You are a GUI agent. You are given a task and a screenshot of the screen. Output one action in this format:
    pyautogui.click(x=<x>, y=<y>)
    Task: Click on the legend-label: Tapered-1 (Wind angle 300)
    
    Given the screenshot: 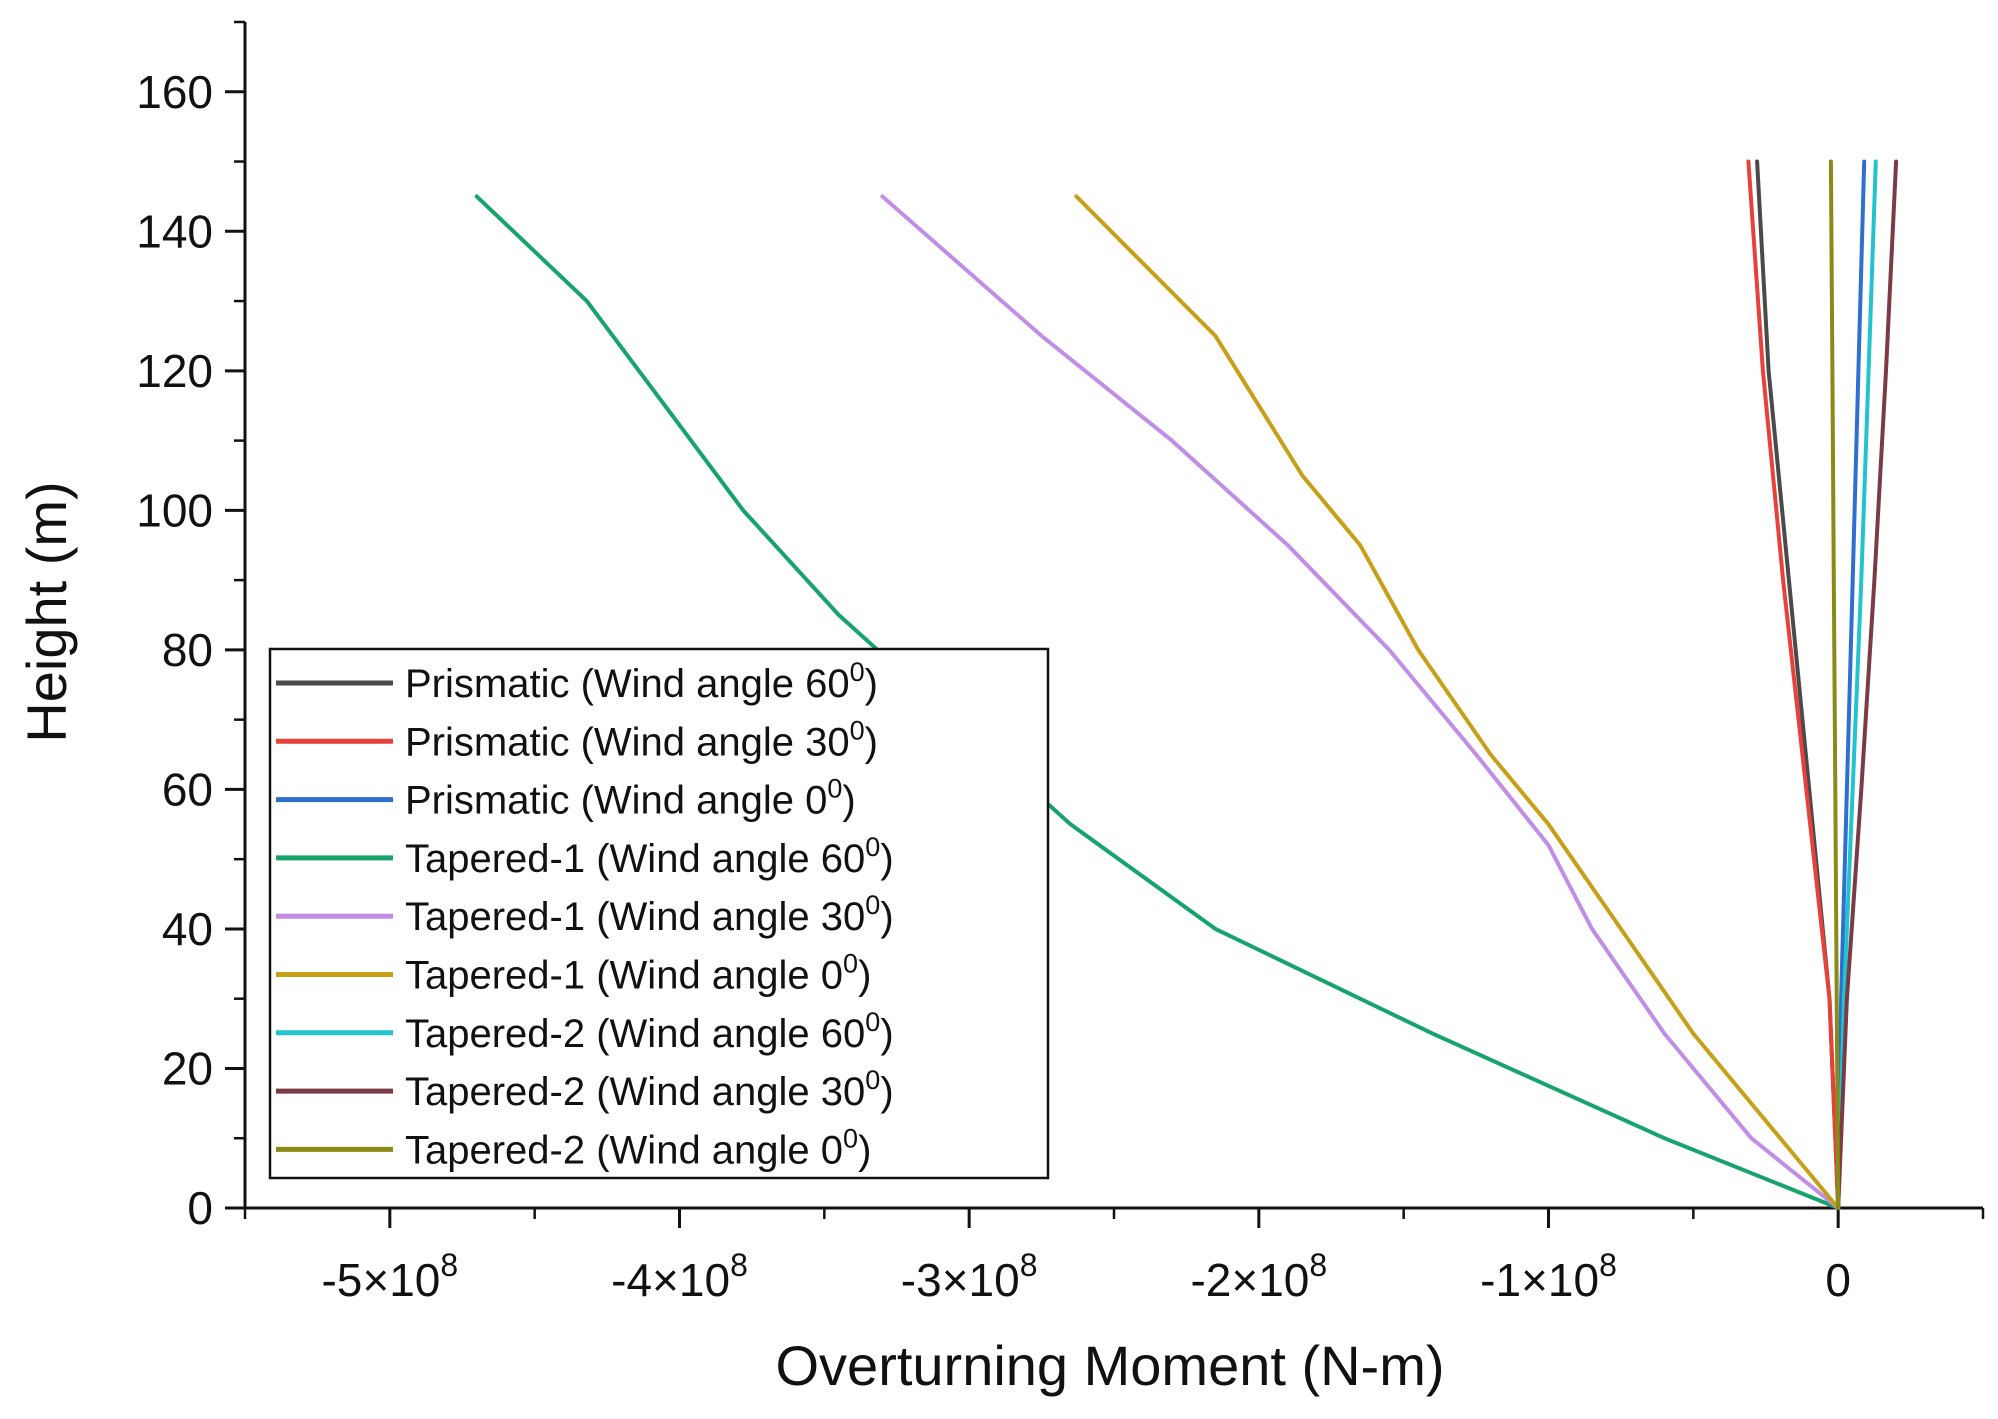 What is the action you would take?
    pyautogui.click(x=649, y=914)
    